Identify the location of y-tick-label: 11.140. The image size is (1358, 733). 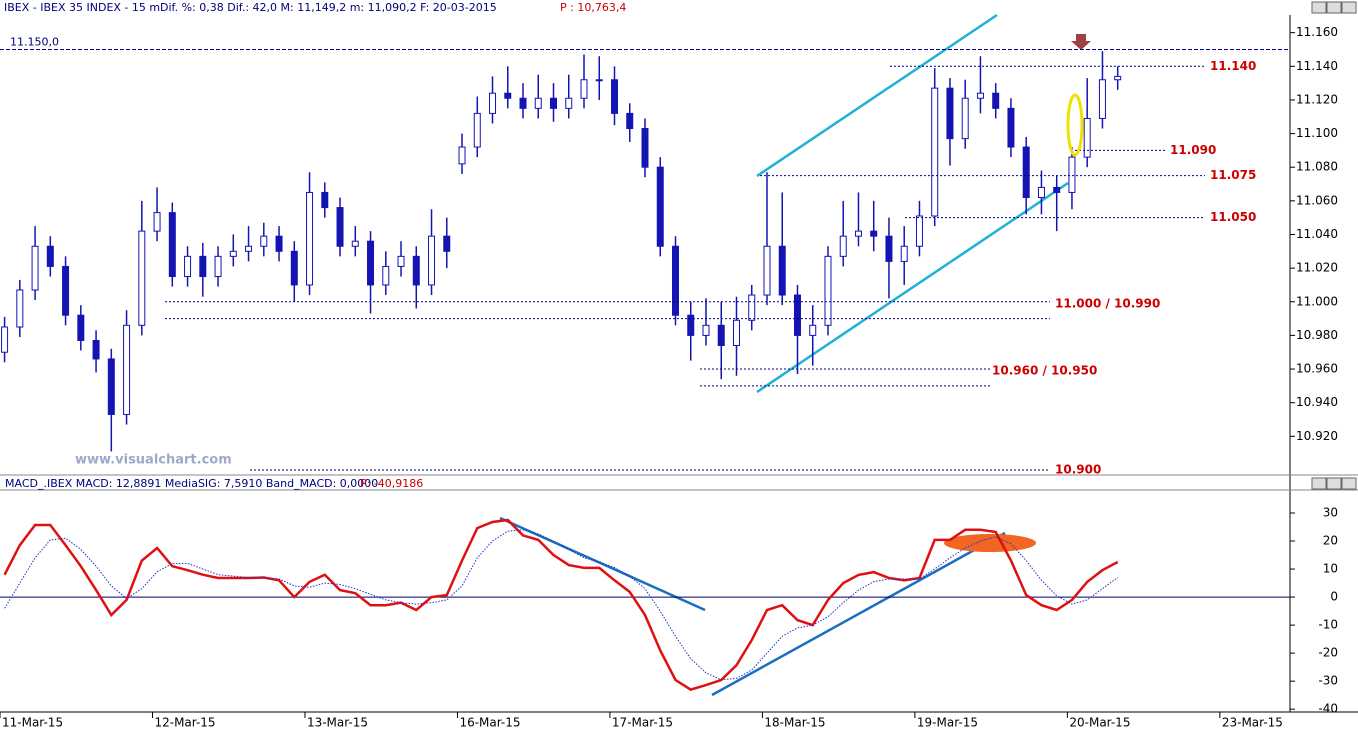
(1317, 66).